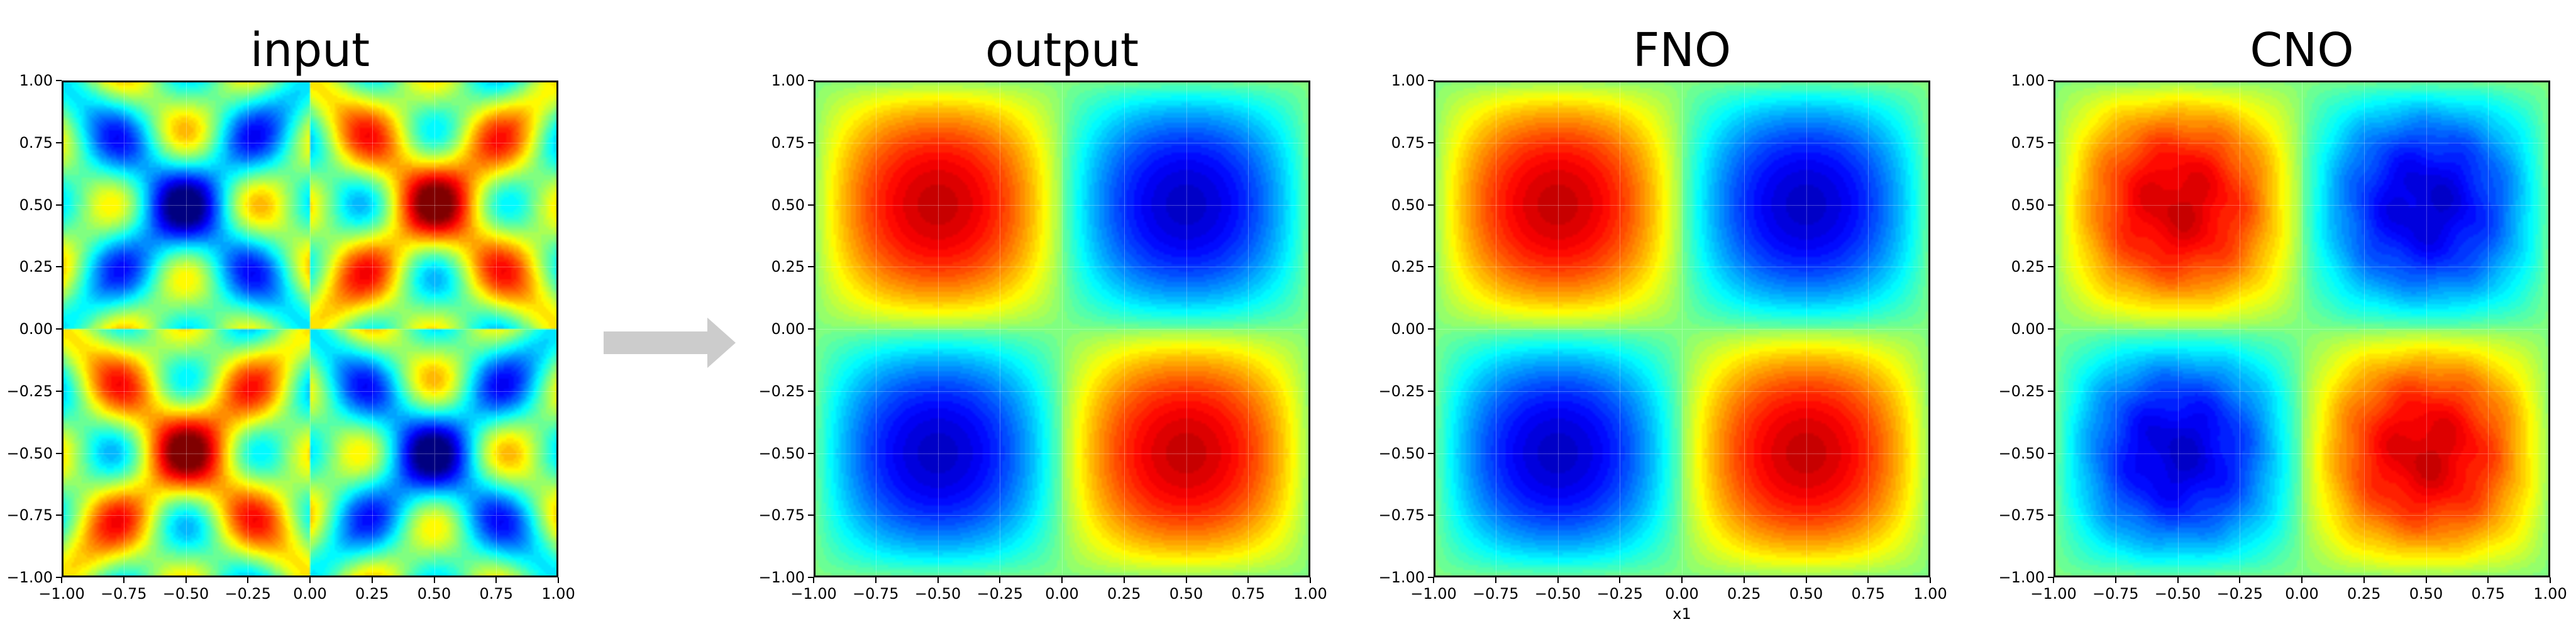 This screenshot has width=2576, height=634. What do you see at coordinates (1062, 50) in the screenshot?
I see `panel-title: output` at bounding box center [1062, 50].